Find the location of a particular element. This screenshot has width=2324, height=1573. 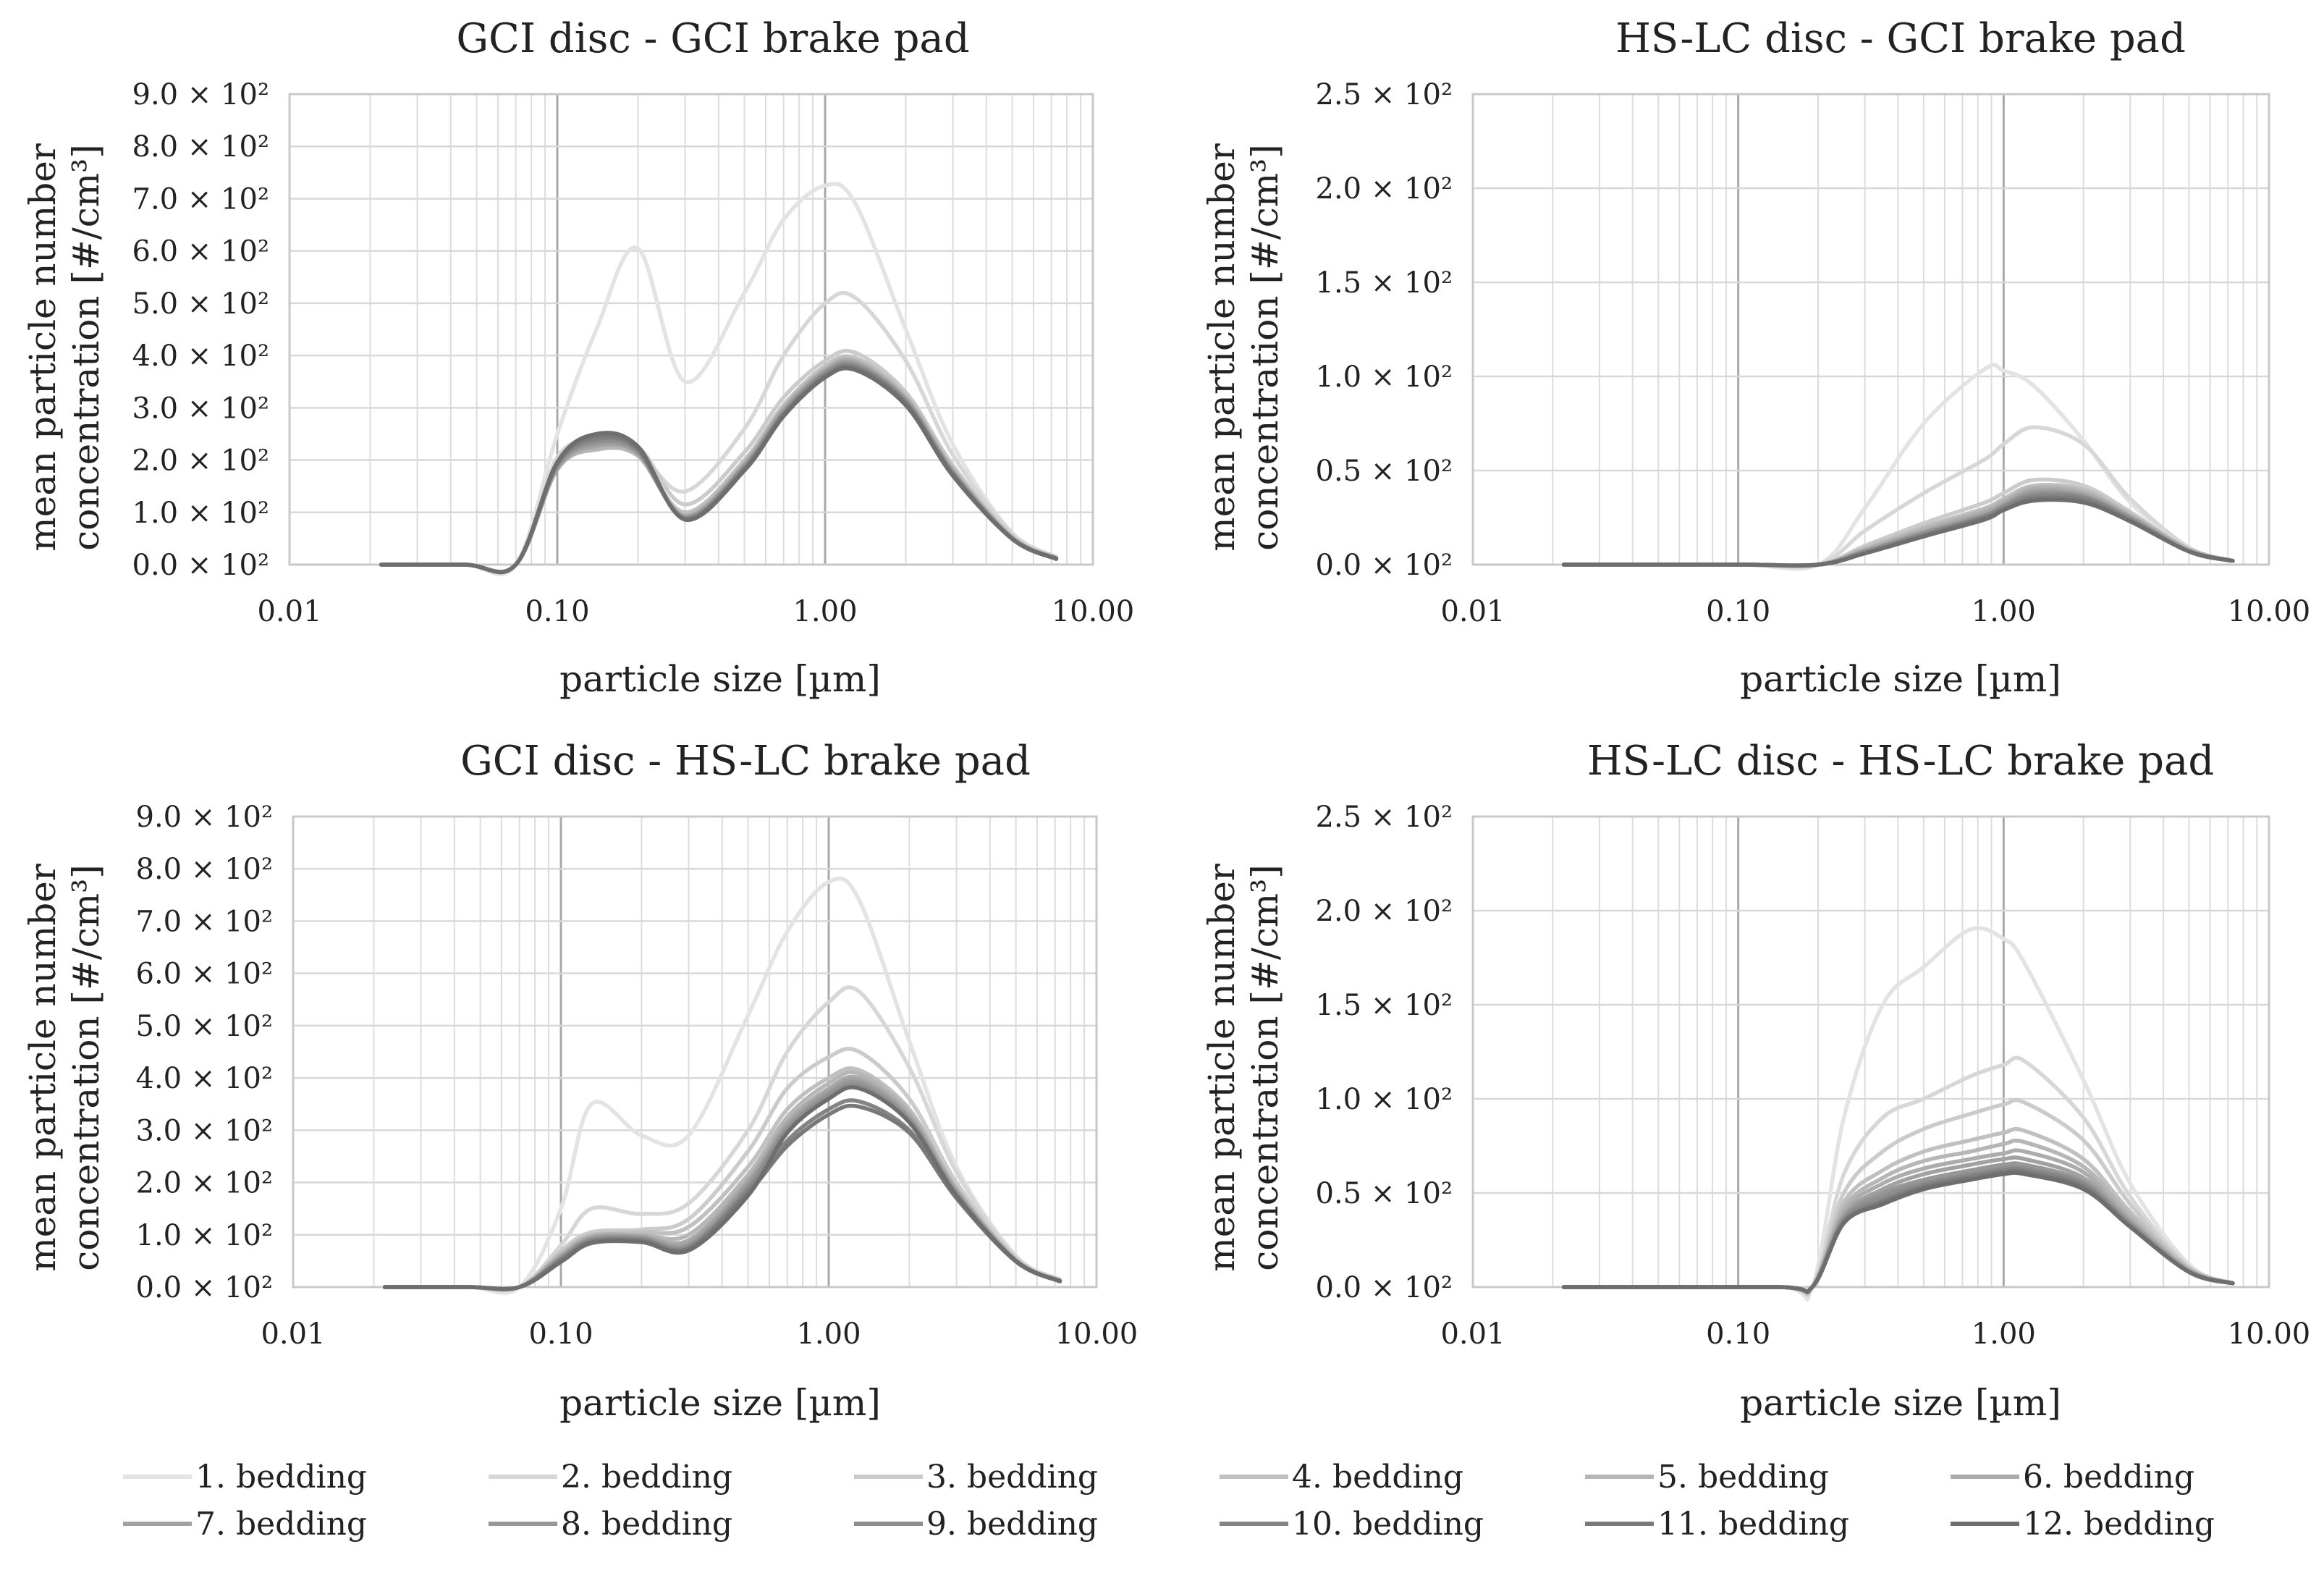

legend-item-7: 7. bedding is located at coordinates (245, 1524).